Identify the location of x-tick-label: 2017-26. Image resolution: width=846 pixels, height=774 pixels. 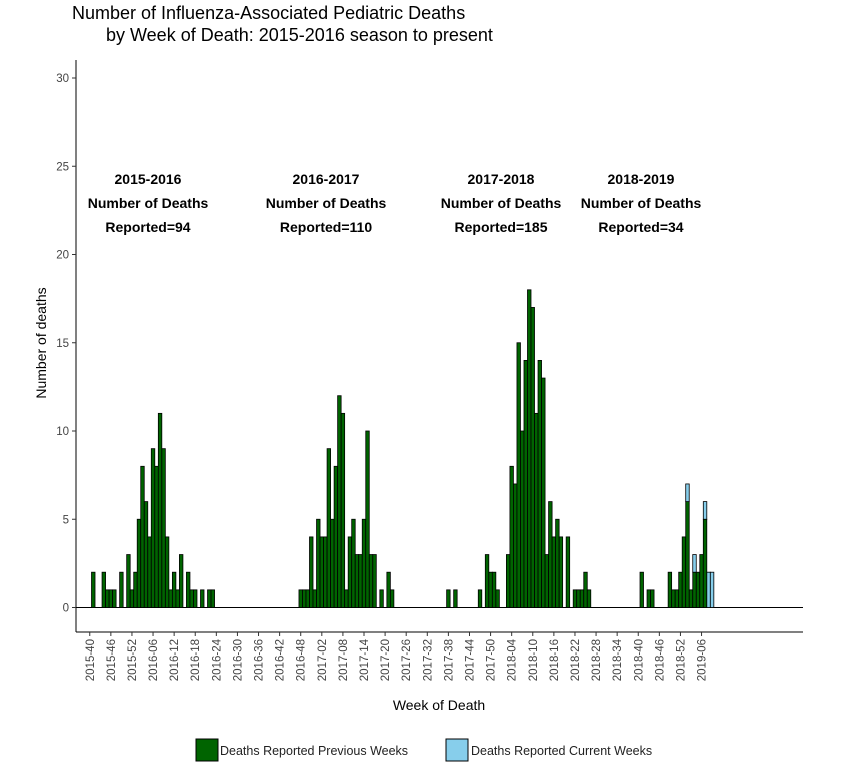
(407, 660).